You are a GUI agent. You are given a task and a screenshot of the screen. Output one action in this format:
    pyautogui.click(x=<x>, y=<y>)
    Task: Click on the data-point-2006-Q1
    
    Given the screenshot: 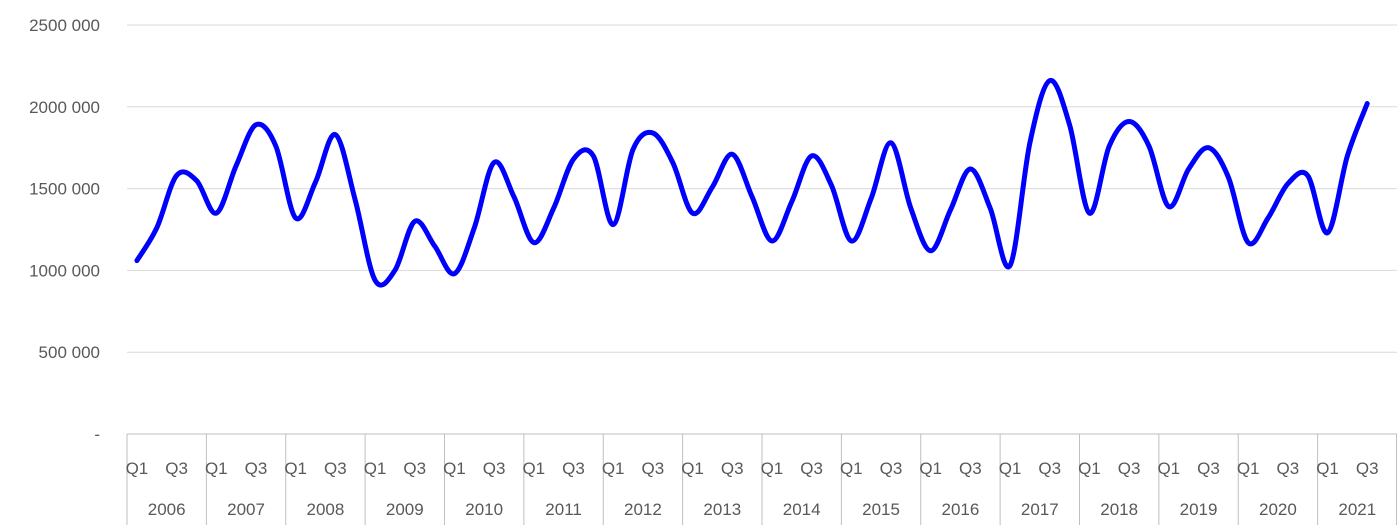 What is the action you would take?
    pyautogui.click(x=136, y=260)
    